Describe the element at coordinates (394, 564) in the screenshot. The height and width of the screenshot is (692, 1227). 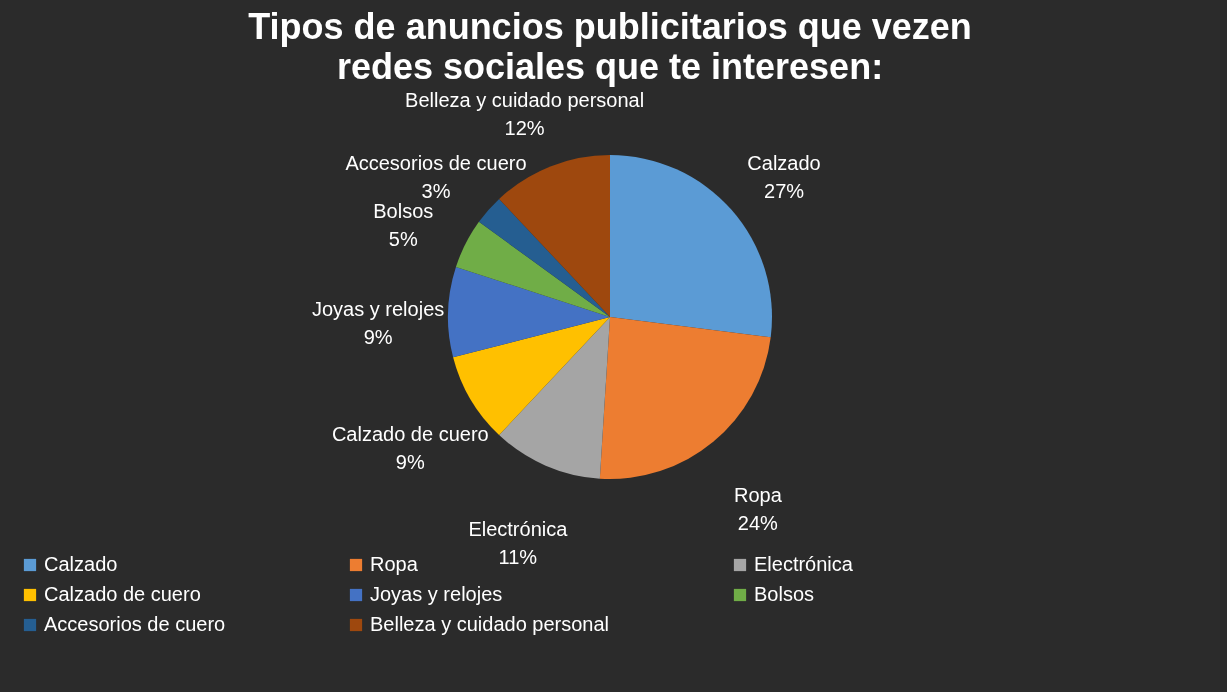
I see `legend-label: Ropa` at that location.